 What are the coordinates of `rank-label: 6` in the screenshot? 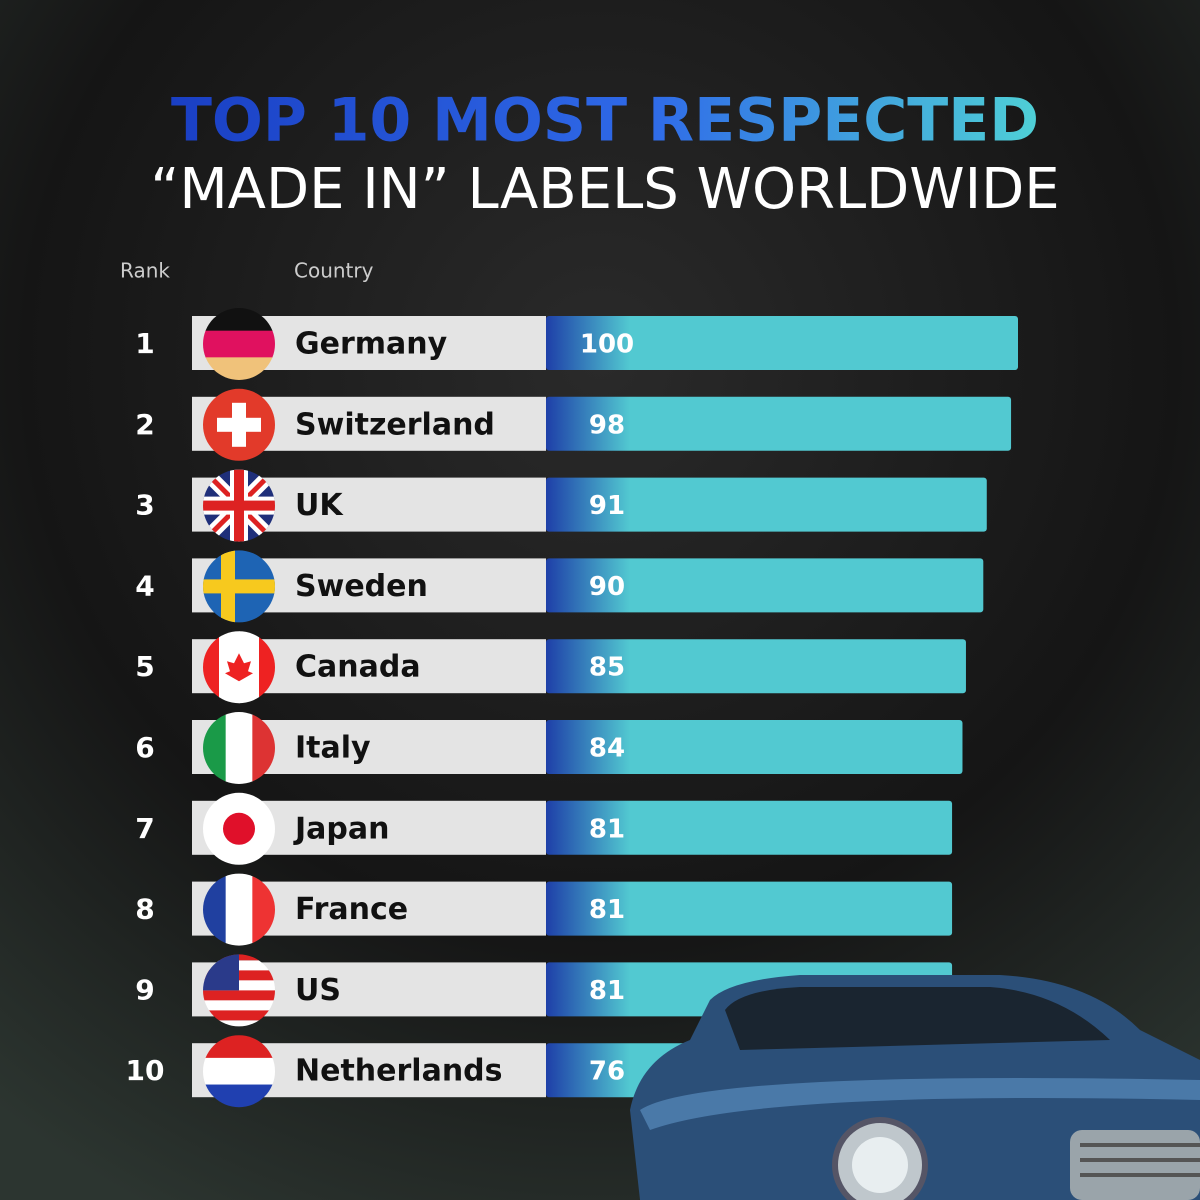 It's located at (144, 747).